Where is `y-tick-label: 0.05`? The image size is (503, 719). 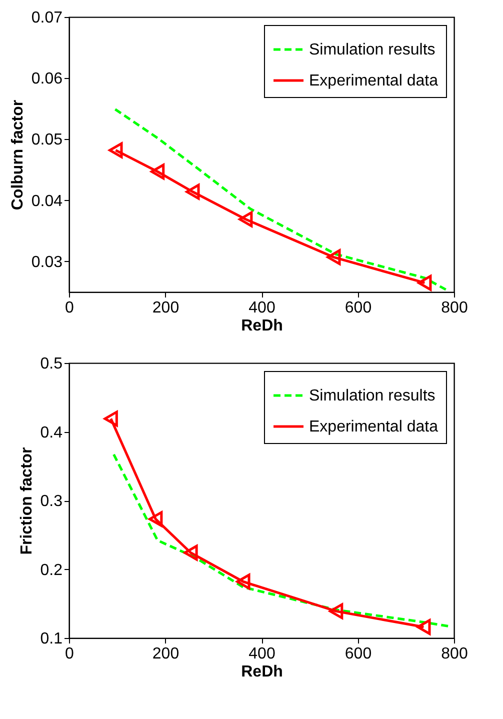
y-tick-label: 0.05 is located at coordinates (47, 140).